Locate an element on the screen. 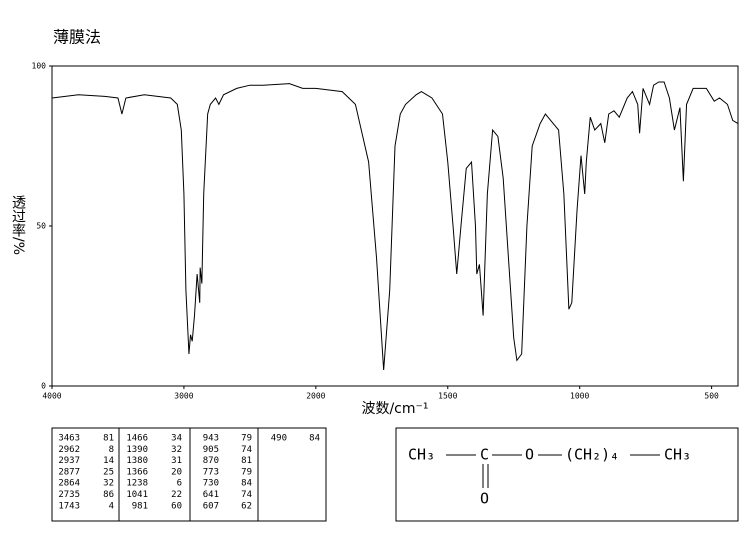 This screenshot has width=748, height=543. peak-wavenumber: 1466 is located at coordinates (137, 439).